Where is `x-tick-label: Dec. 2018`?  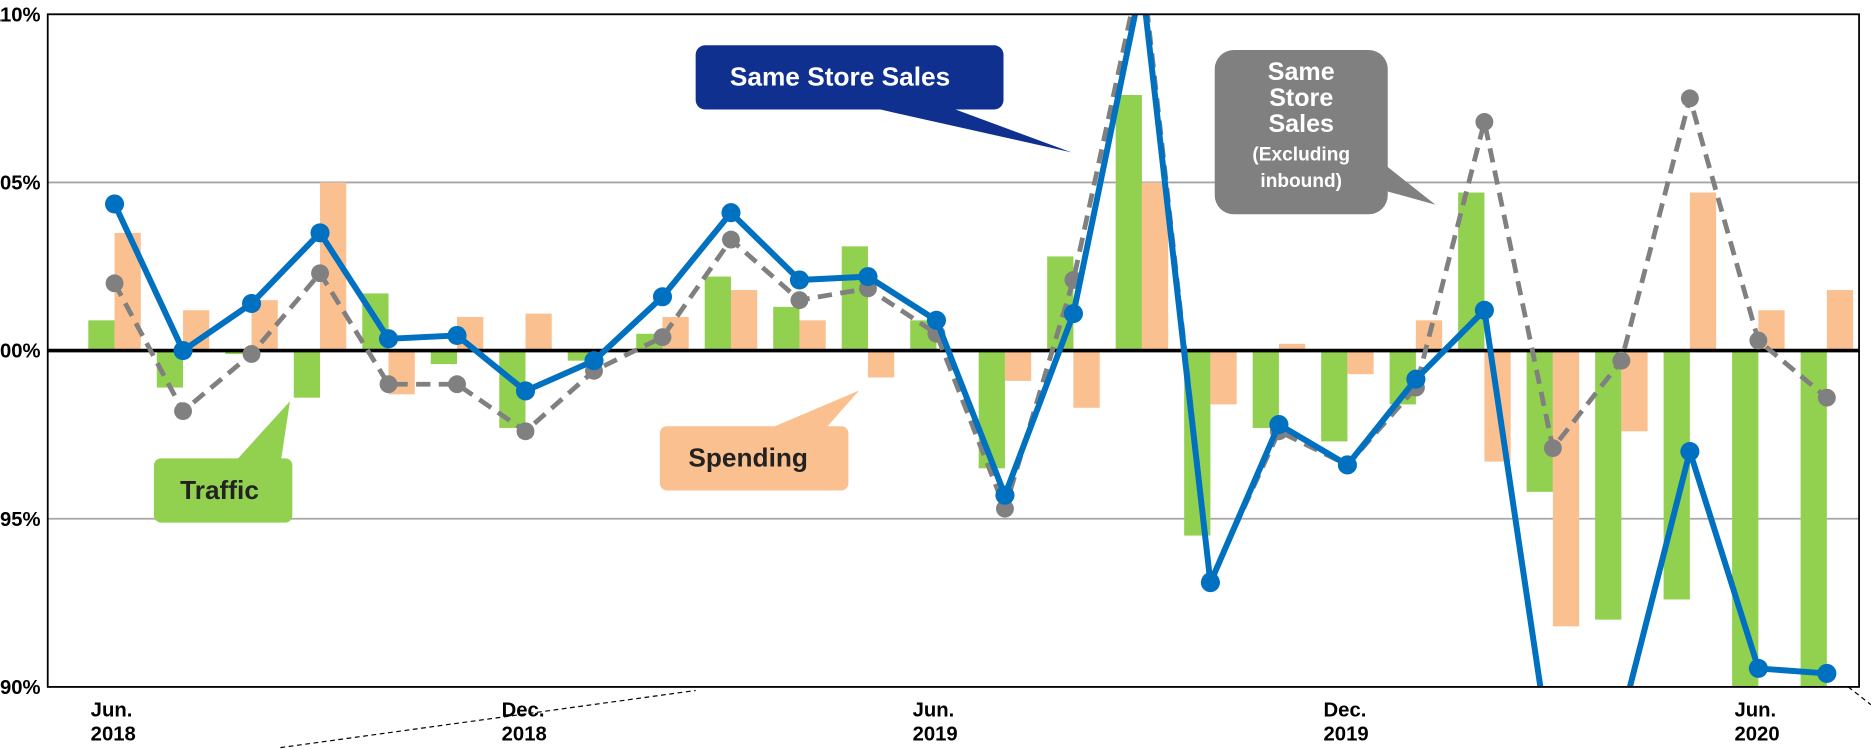
x-tick-label: Dec. 2018 is located at coordinates (524, 722).